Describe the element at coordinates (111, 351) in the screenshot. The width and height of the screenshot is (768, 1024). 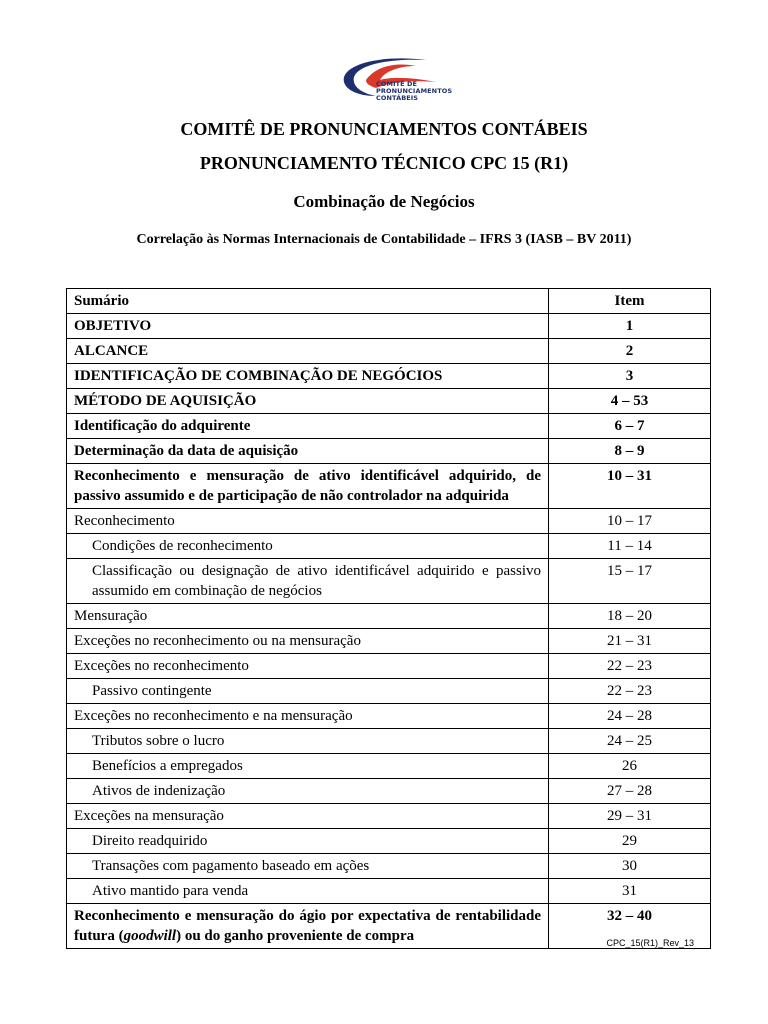
I see `row-title-text: ALCANCE` at that location.